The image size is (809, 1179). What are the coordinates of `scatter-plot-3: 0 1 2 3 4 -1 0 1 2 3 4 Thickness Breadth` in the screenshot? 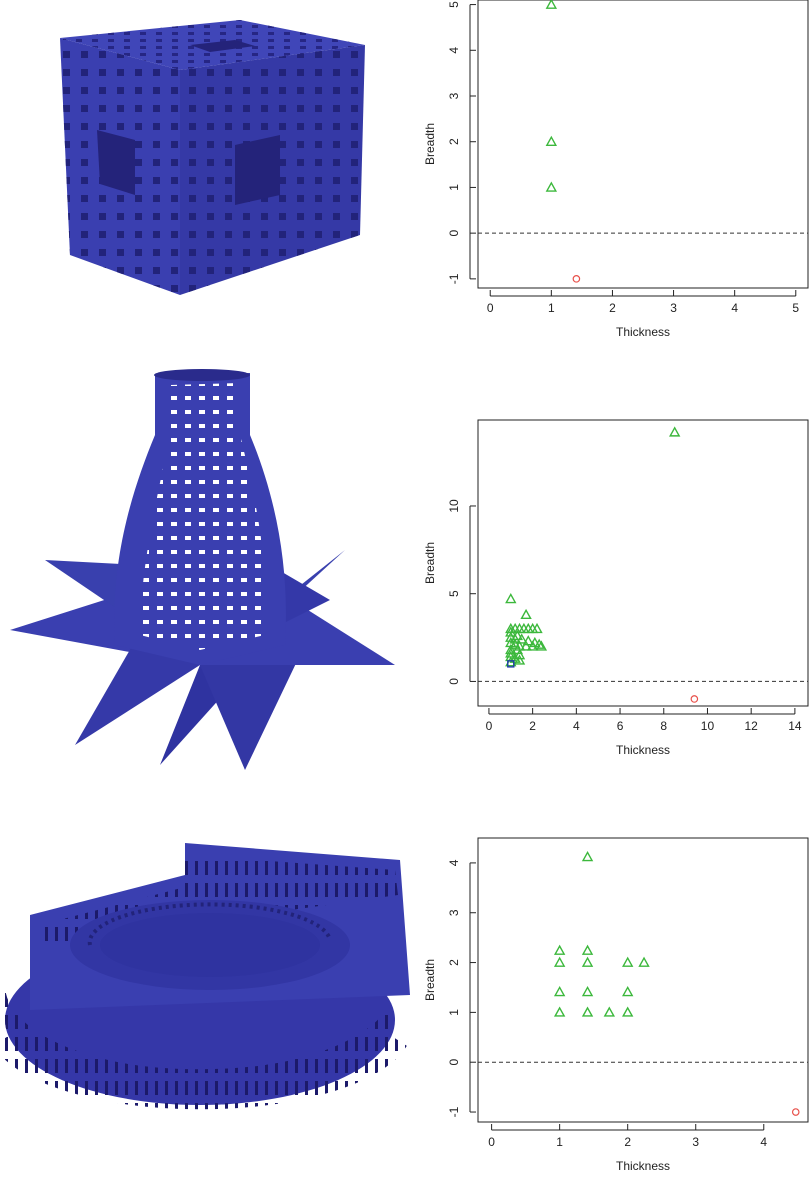 It's located at (616, 1005).